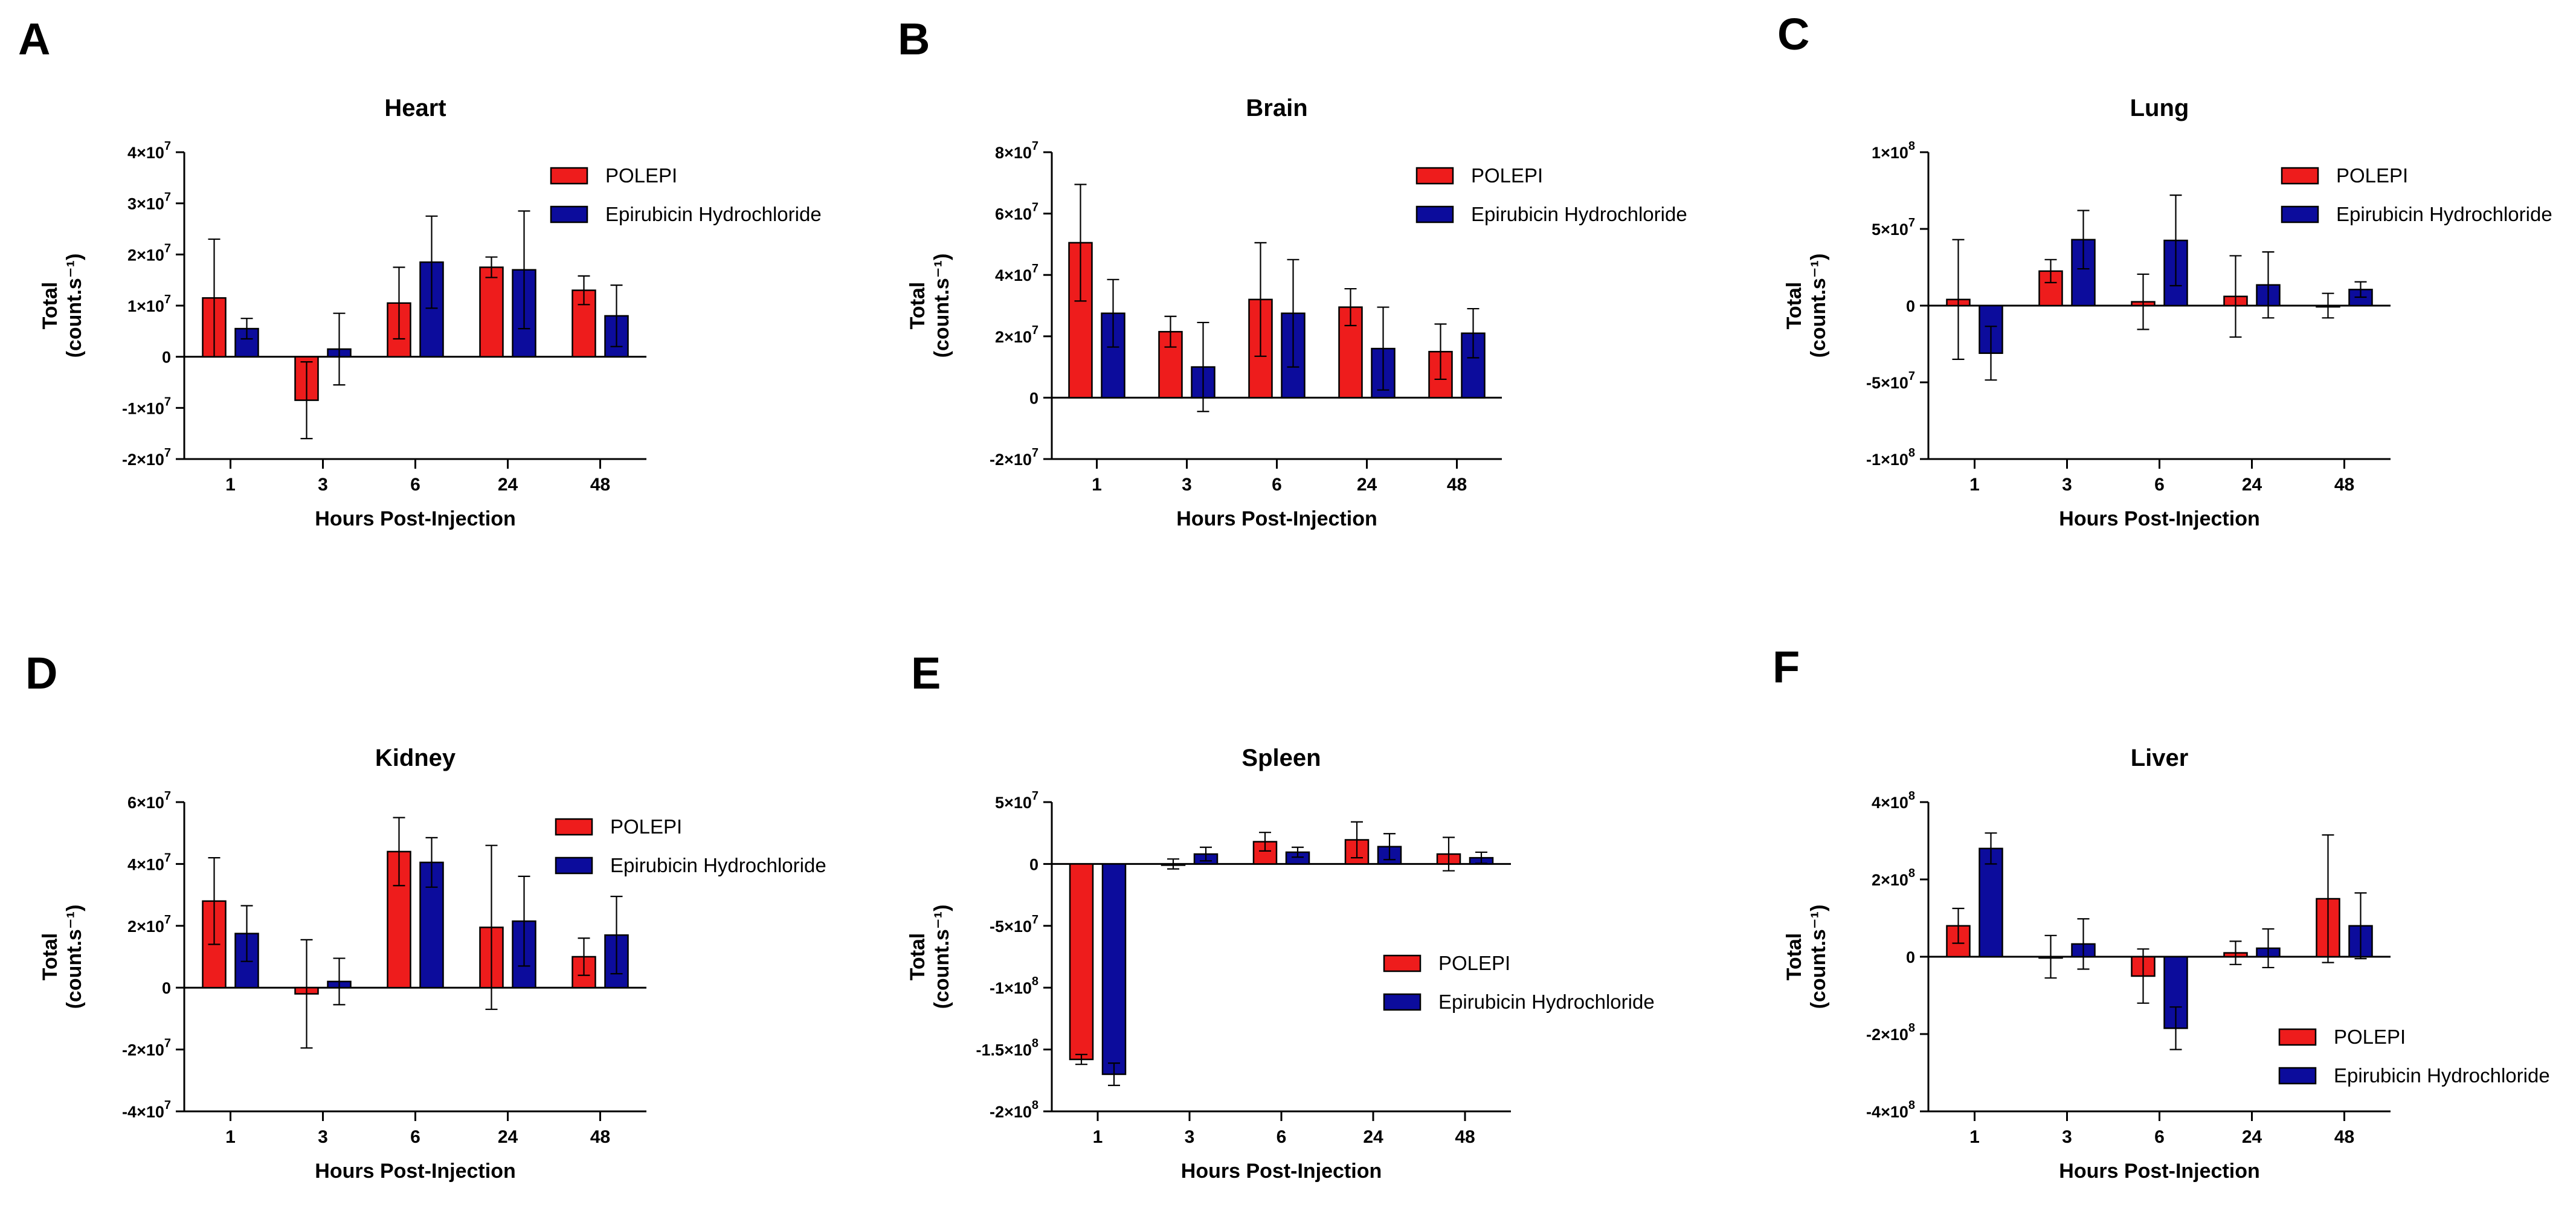 This screenshot has width=2576, height=1208. What do you see at coordinates (914, 39) in the screenshot?
I see `panel-letter: B` at bounding box center [914, 39].